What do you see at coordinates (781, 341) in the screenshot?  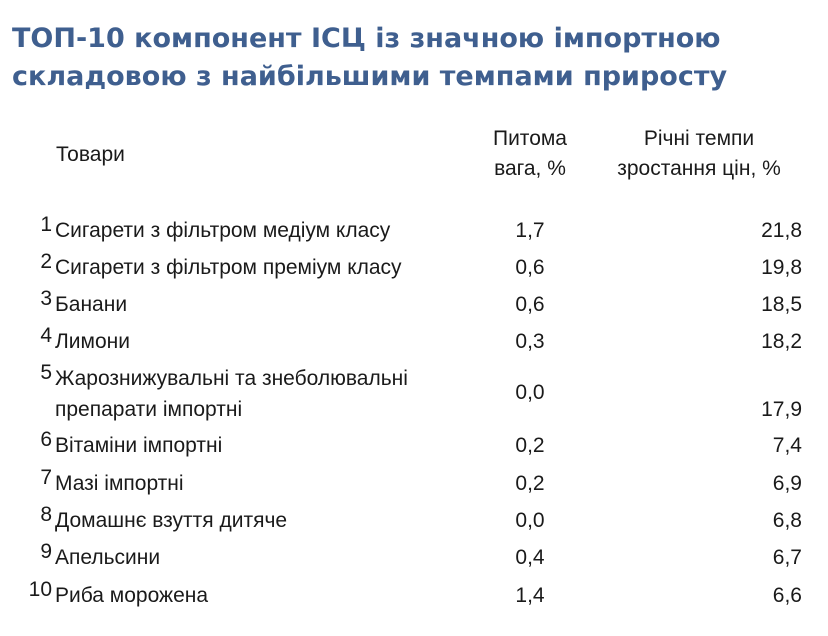 I see `row-growth: 18,2` at bounding box center [781, 341].